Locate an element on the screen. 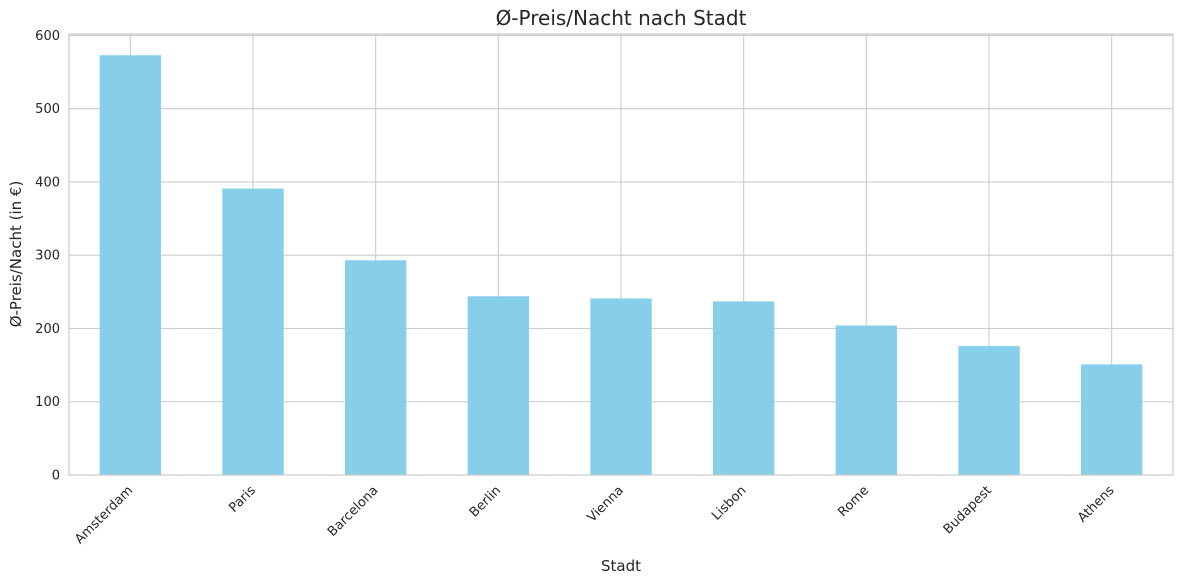  x-tick-label: Berlin is located at coordinates (485, 501).